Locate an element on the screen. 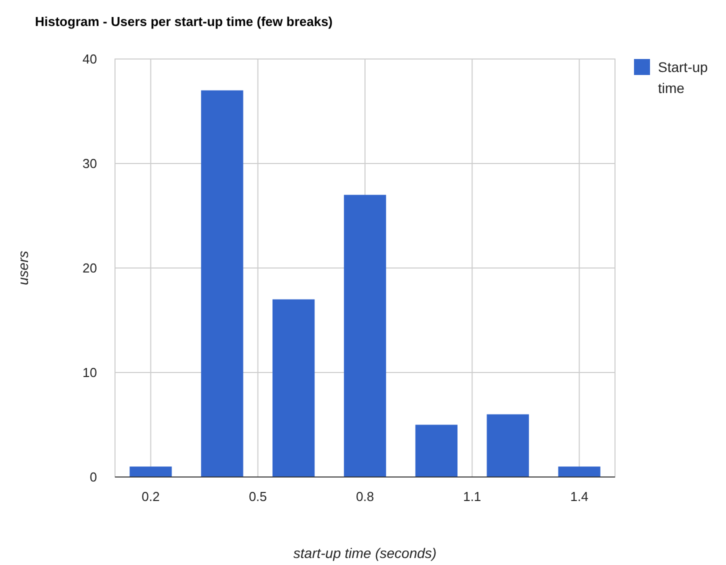 The height and width of the screenshot is (565, 726). x-tick-label: 1.4 is located at coordinates (579, 496).